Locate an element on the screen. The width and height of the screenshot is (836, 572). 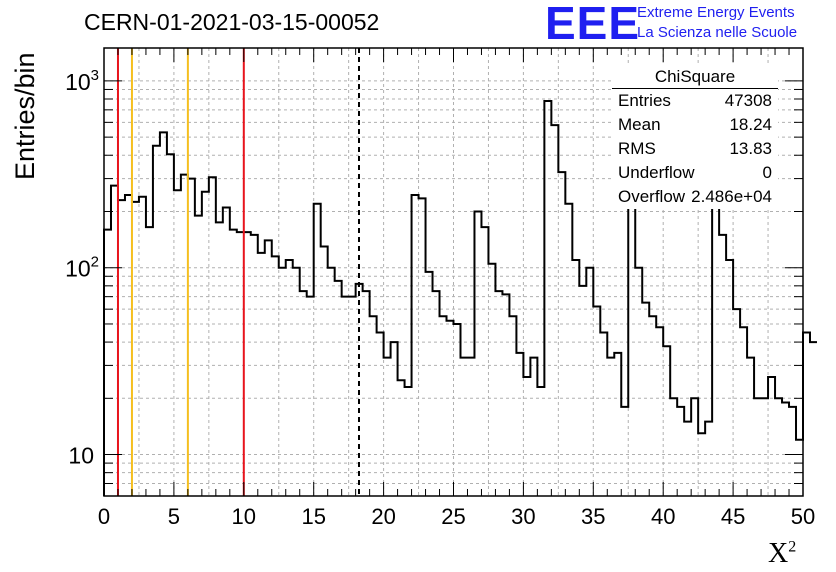
x-tick-label: 45 is located at coordinates (733, 516).